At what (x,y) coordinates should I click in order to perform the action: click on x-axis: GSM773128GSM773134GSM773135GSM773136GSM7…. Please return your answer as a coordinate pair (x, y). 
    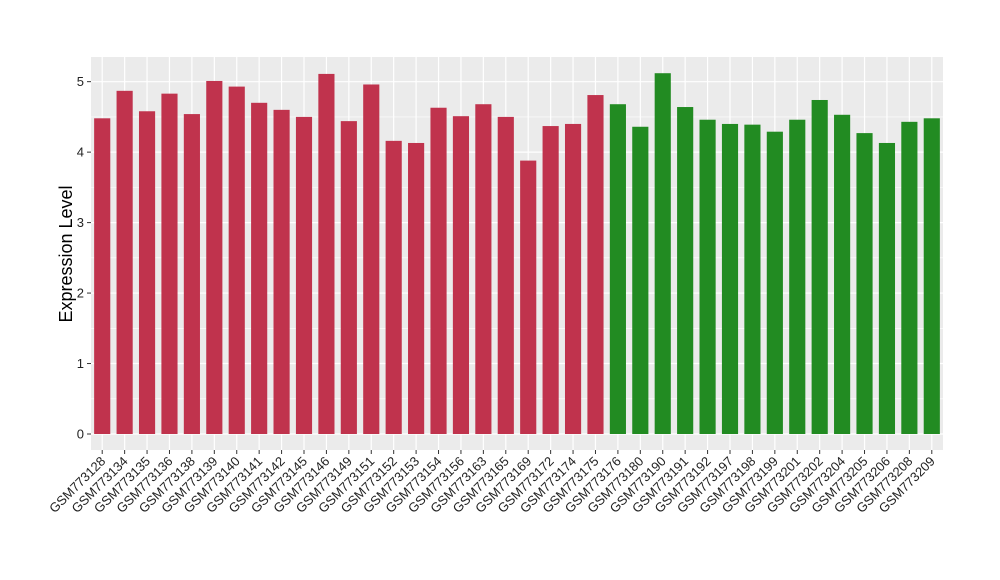
    Looking at the image, I should click on (492, 483).